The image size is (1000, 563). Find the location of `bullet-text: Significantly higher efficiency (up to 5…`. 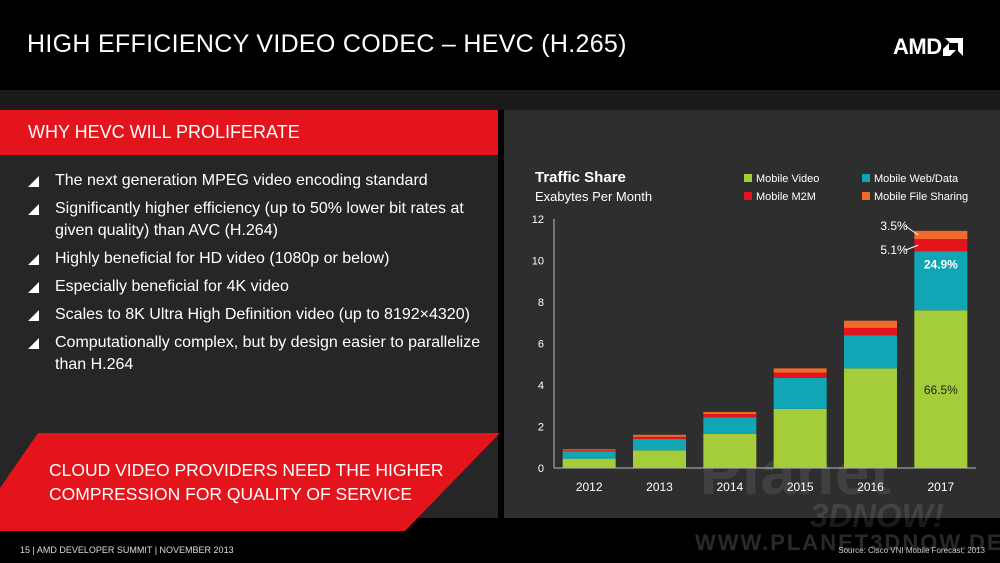

bullet-text: Significantly higher efficiency (up to 5… is located at coordinates (259, 219).